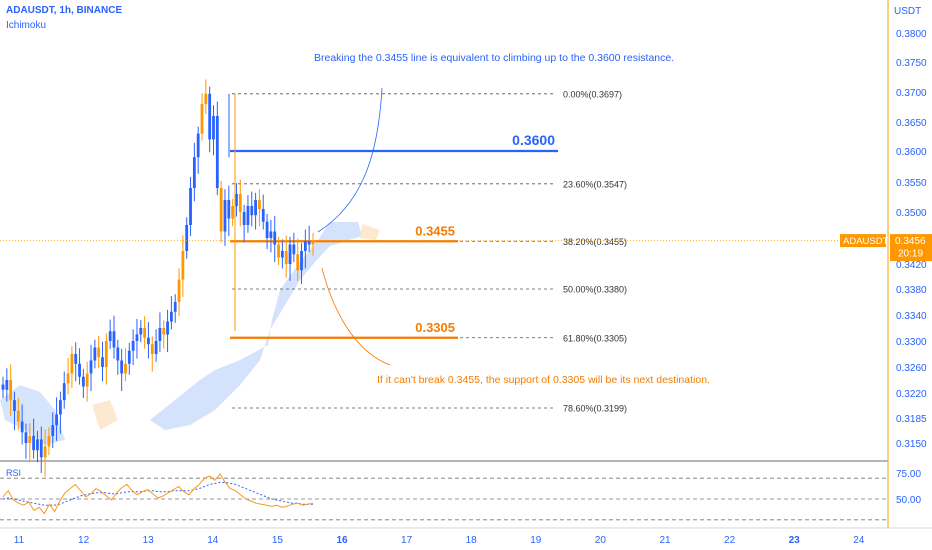  What do you see at coordinates (64, 10) in the screenshot?
I see `chart-title: ADAUSDT, 1h, BINANCE` at bounding box center [64, 10].